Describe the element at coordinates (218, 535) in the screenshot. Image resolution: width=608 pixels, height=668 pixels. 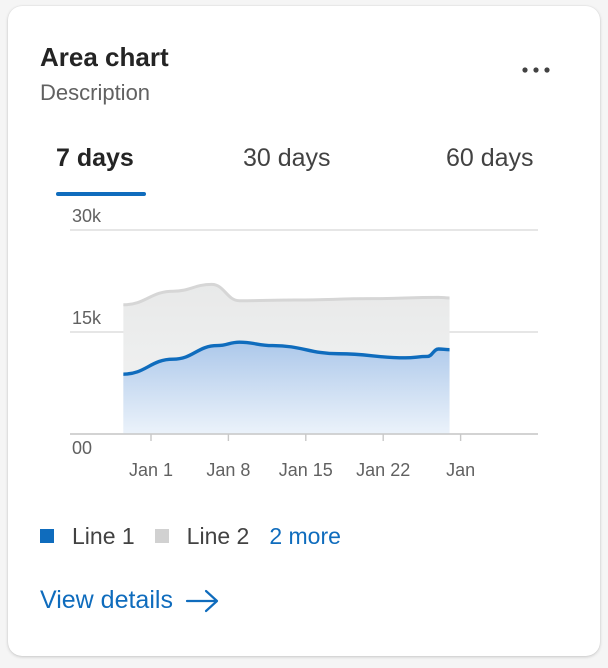
I see `legend-label-line-2: Line 2` at that location.